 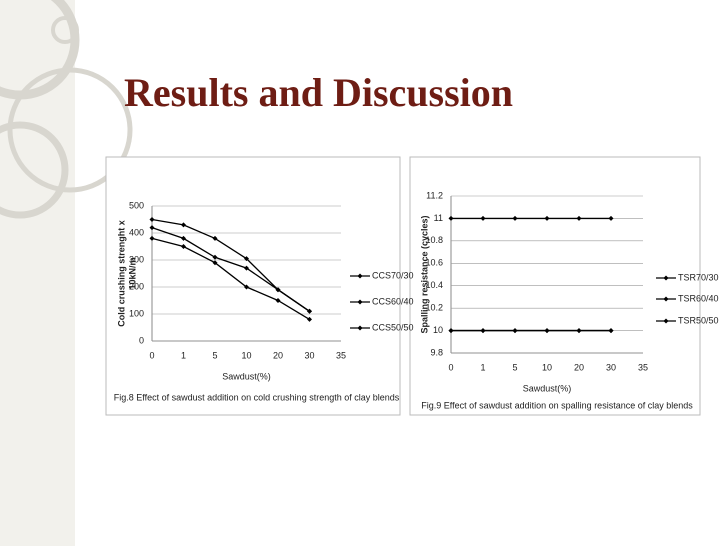 I want to click on y-axis-label: 10kN/m, so click(x=132, y=273).